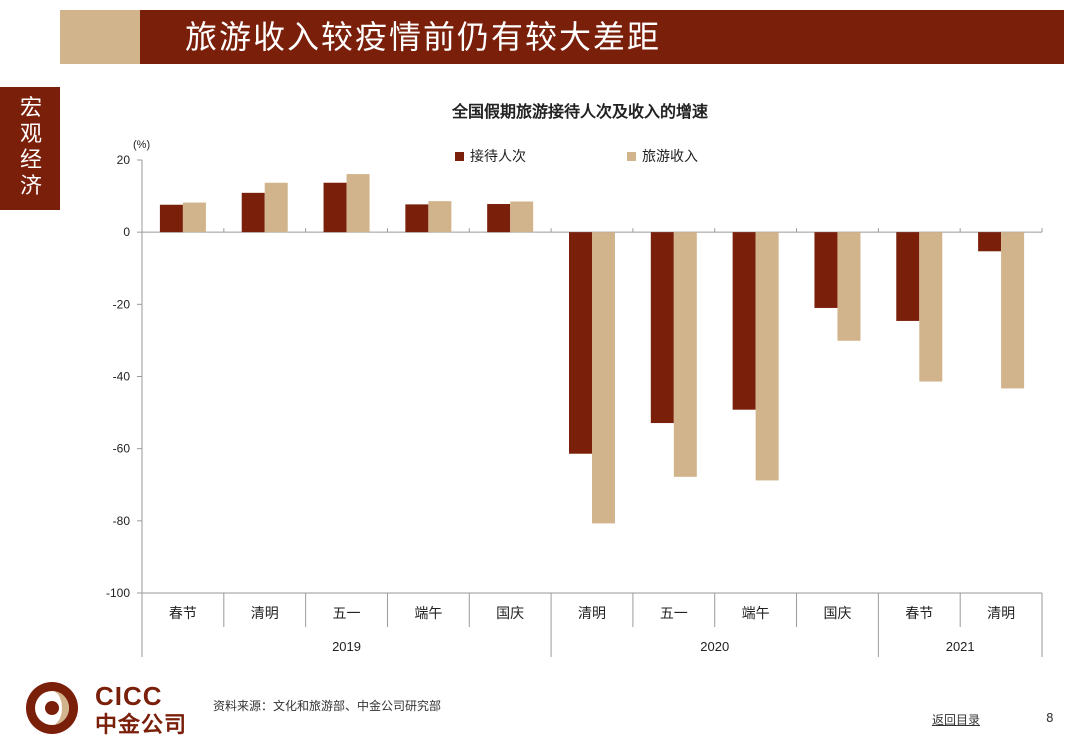 This screenshot has height=755, width=1080. What do you see at coordinates (141, 724) in the screenshot?
I see `logo-text-cn: 中金公司` at bounding box center [141, 724].